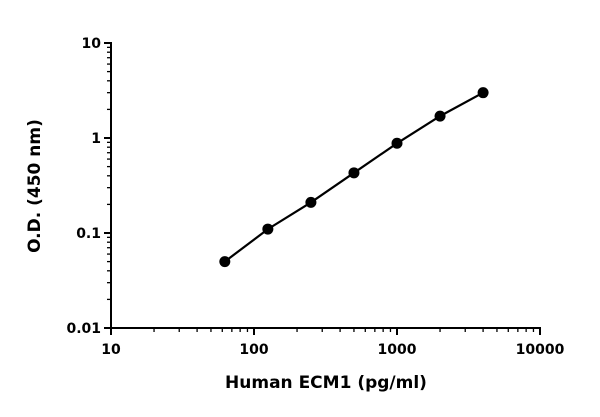  Describe the element at coordinates (253, 350) in the screenshot. I see `x-tick-label: 100` at that location.